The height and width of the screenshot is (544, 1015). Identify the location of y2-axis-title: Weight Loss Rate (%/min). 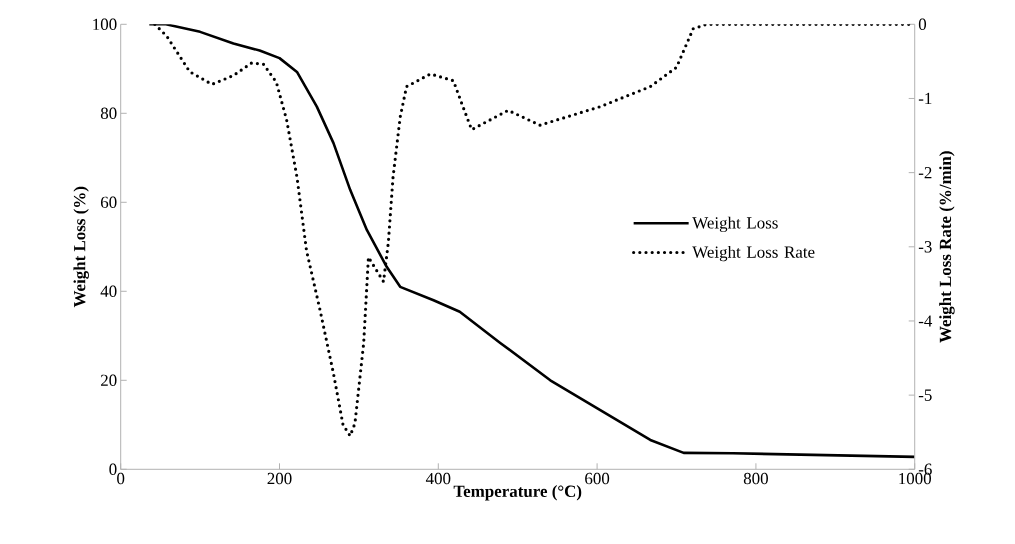
(947, 247).